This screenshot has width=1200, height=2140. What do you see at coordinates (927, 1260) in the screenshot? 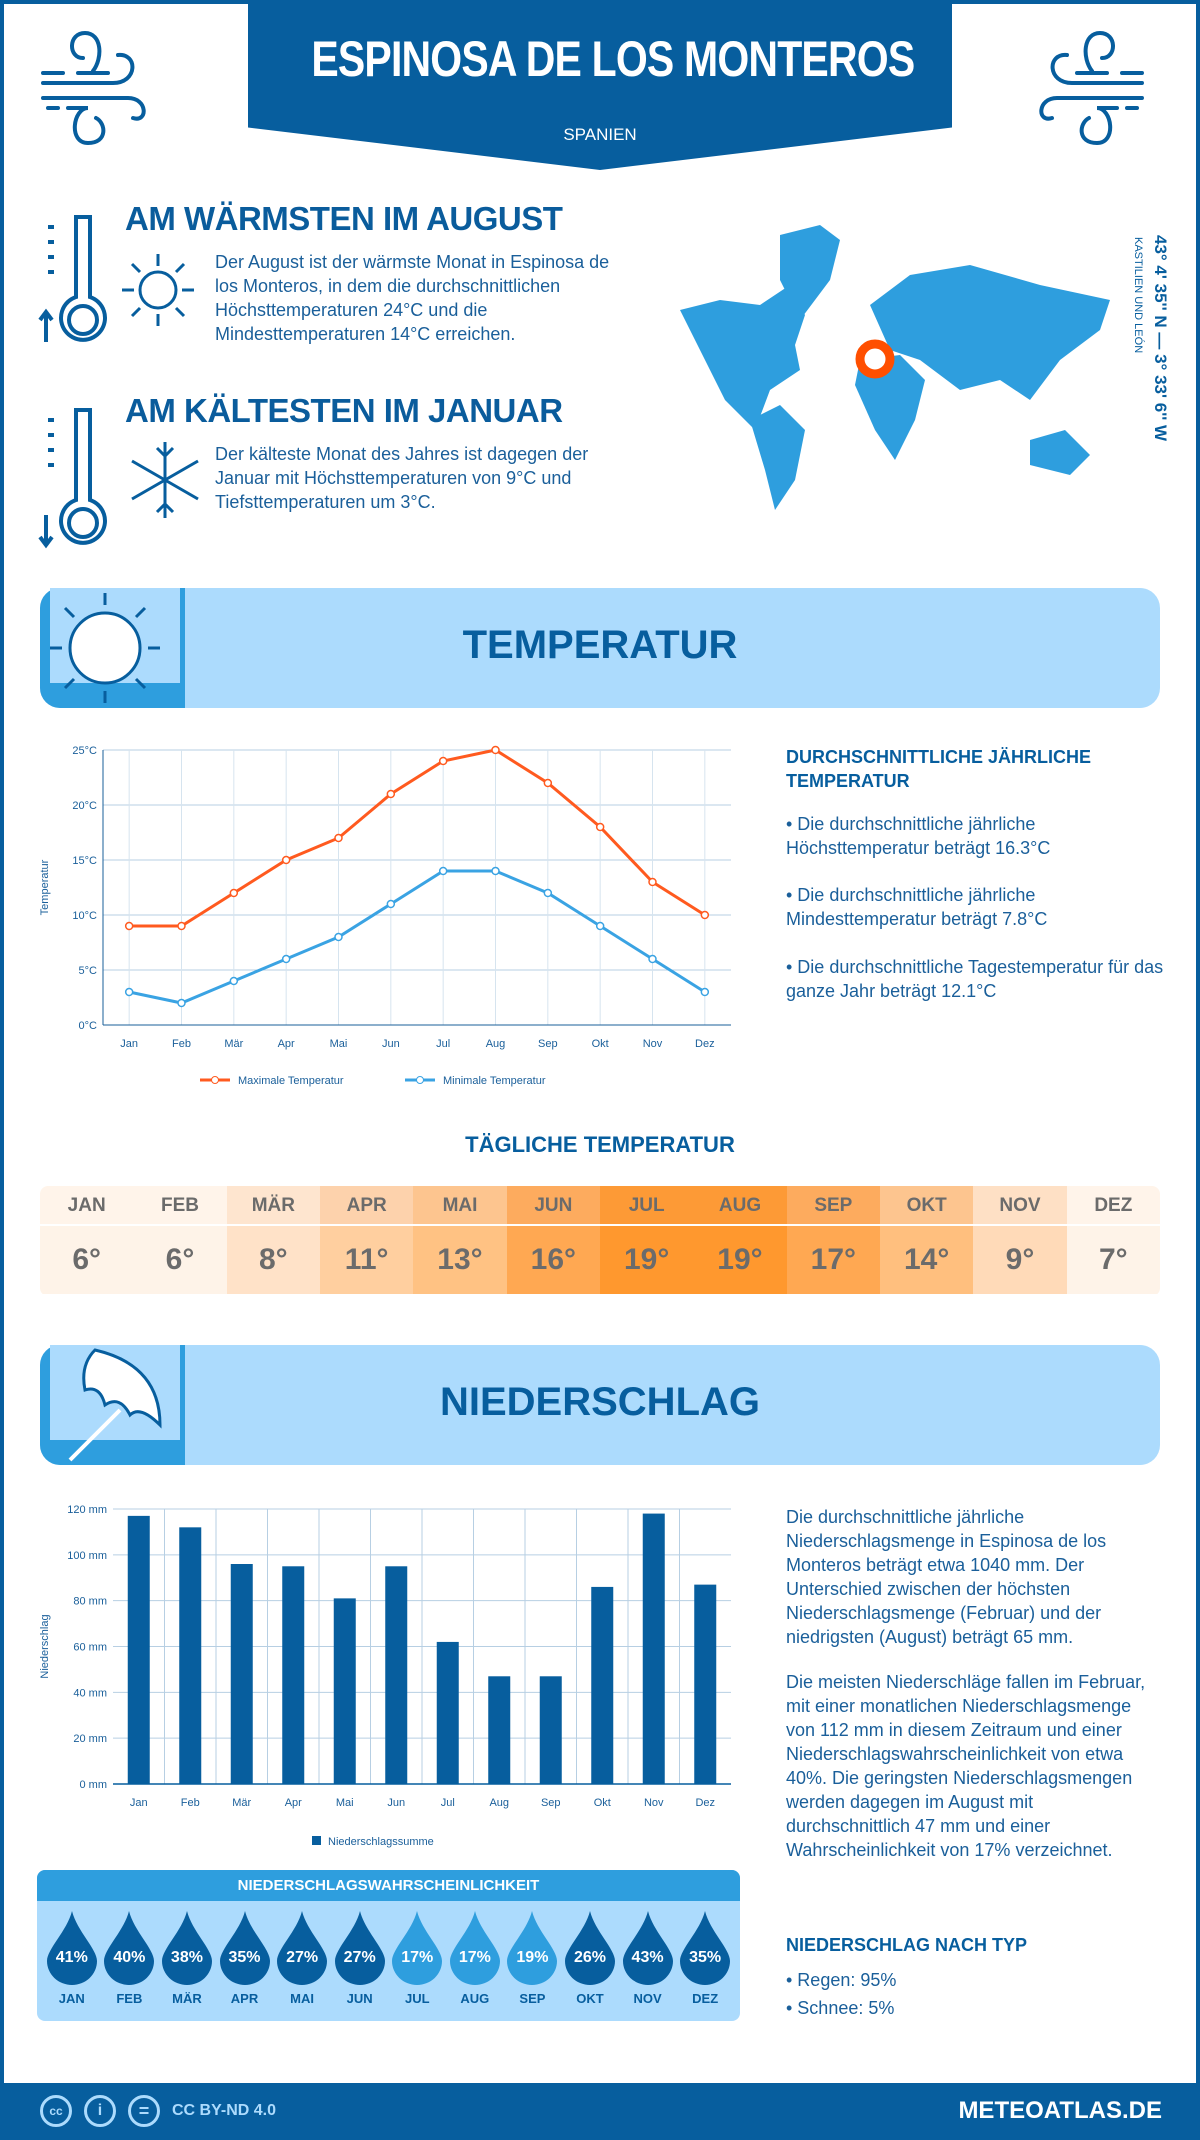
I see `temp-value: 14°` at bounding box center [927, 1260].